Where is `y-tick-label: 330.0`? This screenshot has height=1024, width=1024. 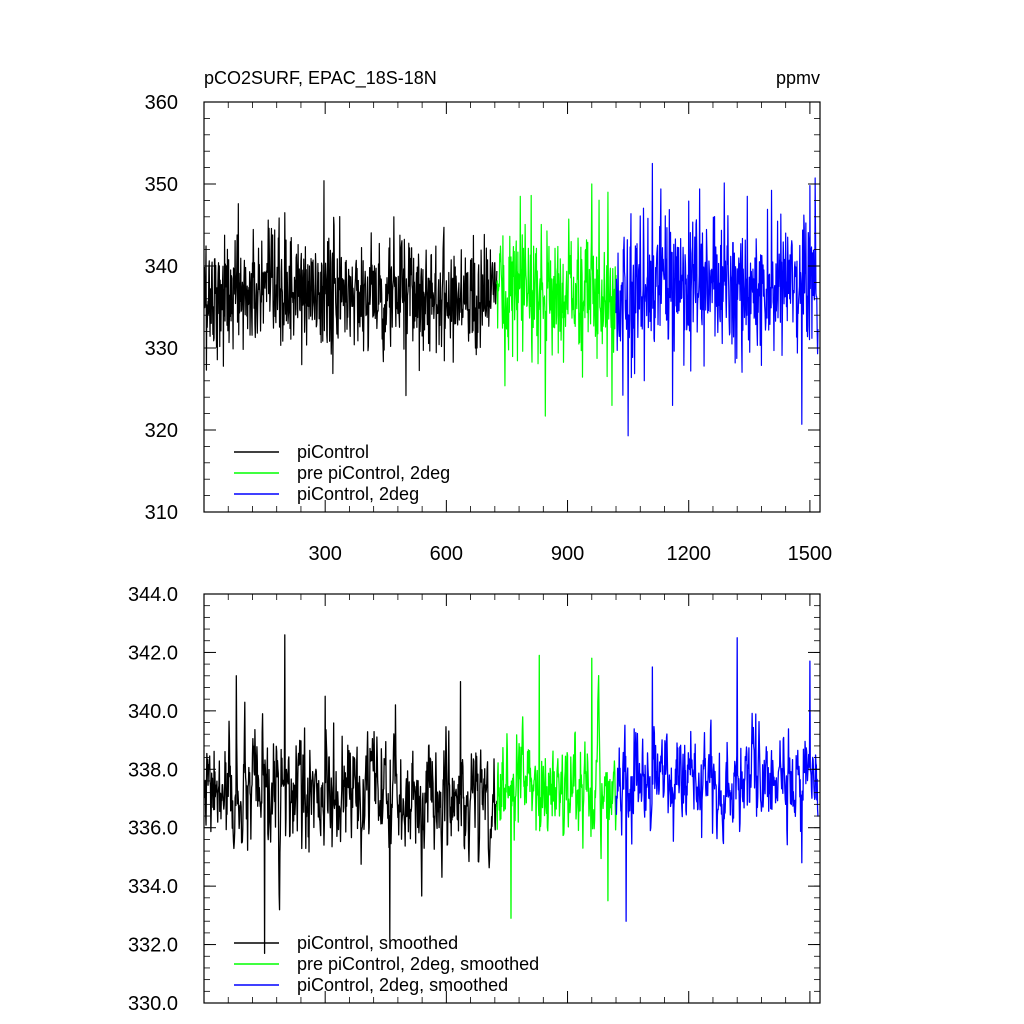 y-tick-label: 330.0 is located at coordinates (153, 1004).